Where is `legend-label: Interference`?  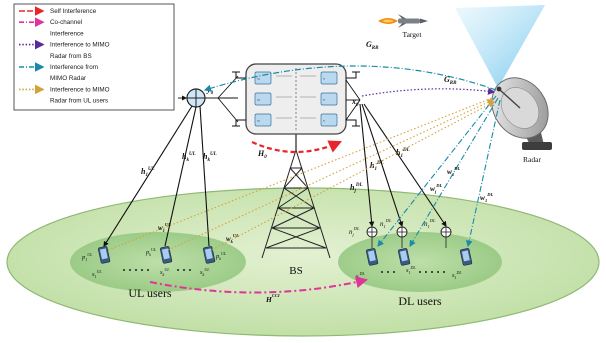
legend-label: Interference is located at coordinates (67, 33).